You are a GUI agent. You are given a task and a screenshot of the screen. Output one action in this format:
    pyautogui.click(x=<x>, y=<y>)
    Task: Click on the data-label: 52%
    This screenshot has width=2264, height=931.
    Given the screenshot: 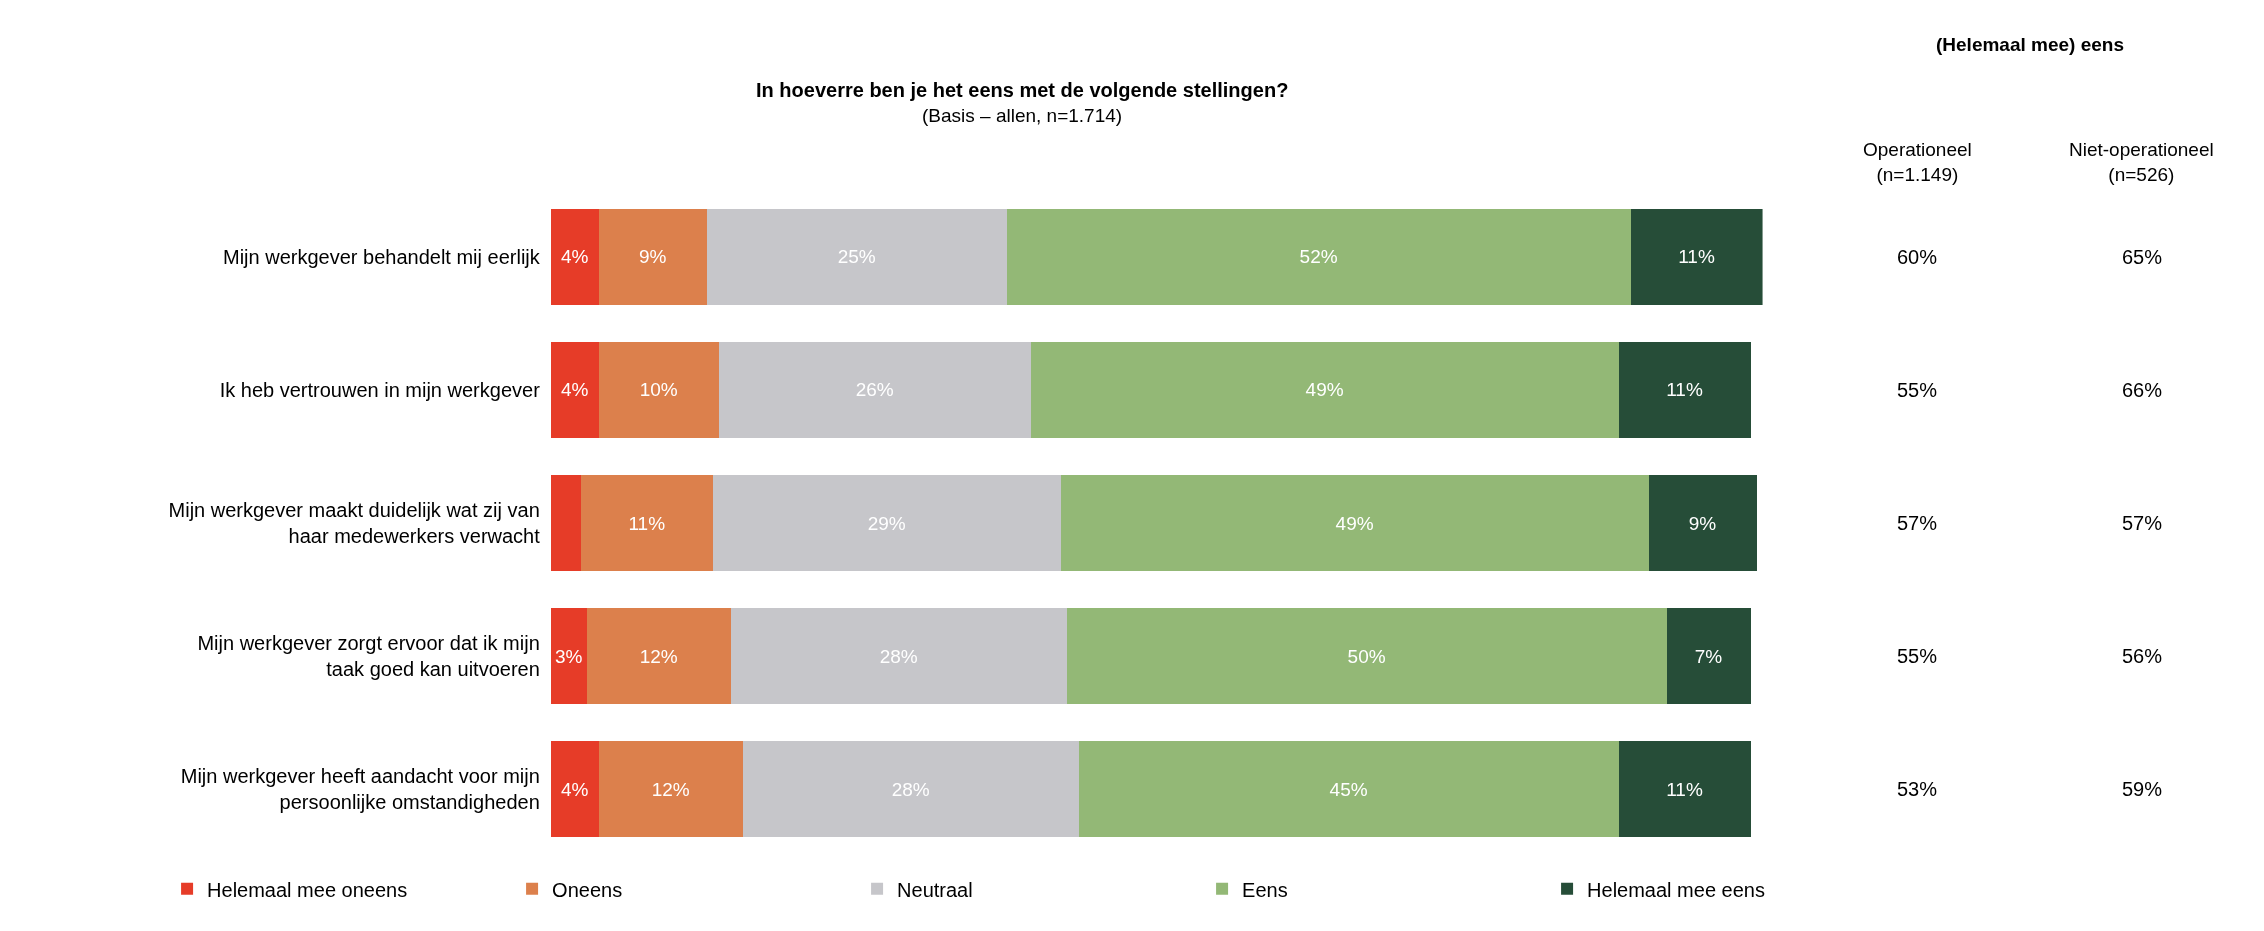 What is the action you would take?
    pyautogui.click(x=1318, y=257)
    